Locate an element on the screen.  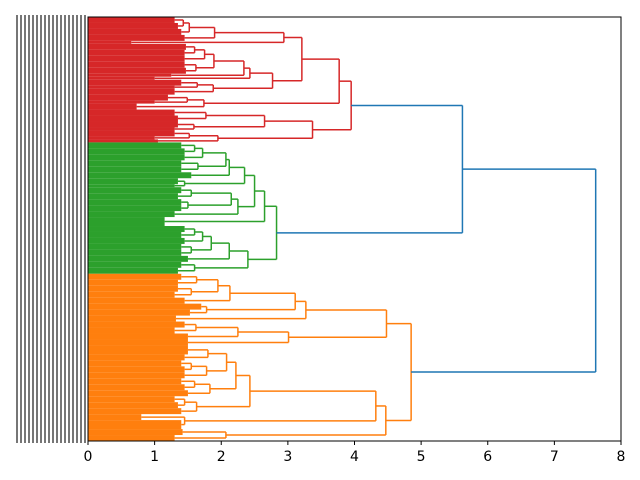
x-axis: 0 1 2 3 4 5 6 7 8 is located at coordinates (355, 453).